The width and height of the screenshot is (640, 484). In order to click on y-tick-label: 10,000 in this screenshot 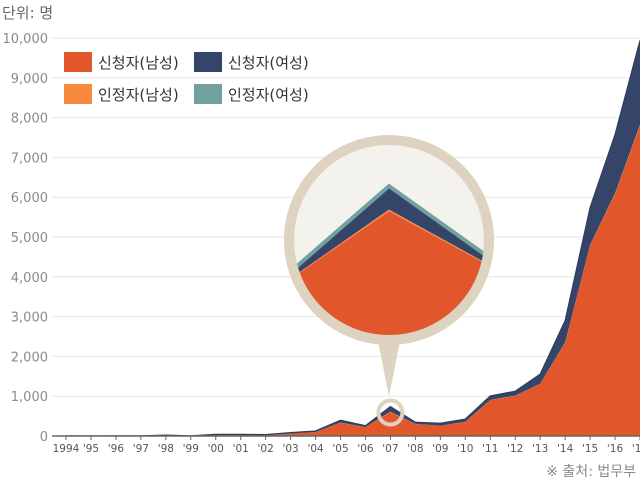, I will do `click(26, 39)`.